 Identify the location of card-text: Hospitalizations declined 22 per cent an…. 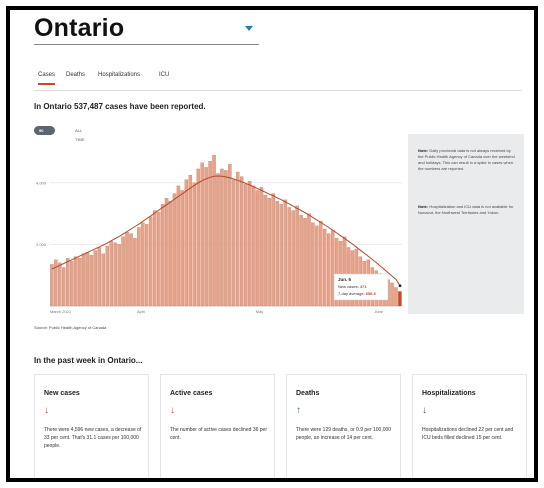
(468, 434).